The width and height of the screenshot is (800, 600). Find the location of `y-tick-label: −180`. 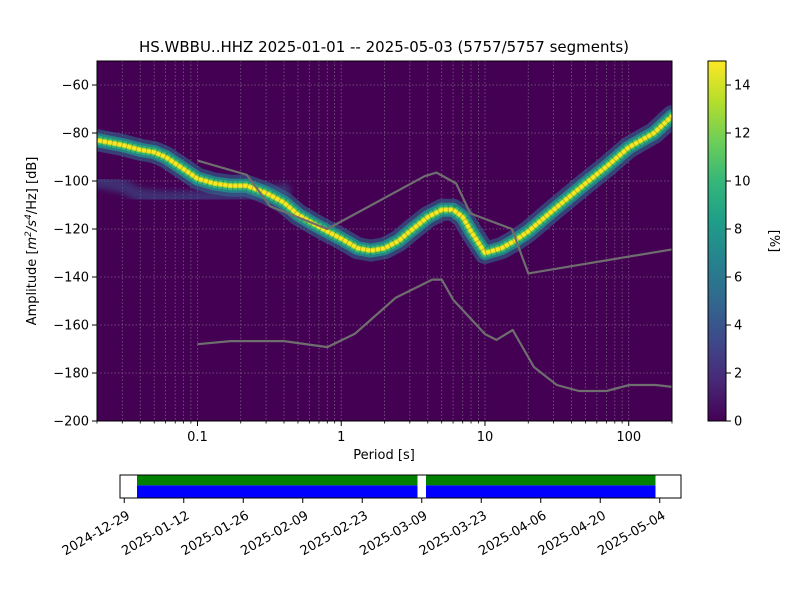

y-tick-label: −180 is located at coordinates (71, 374).